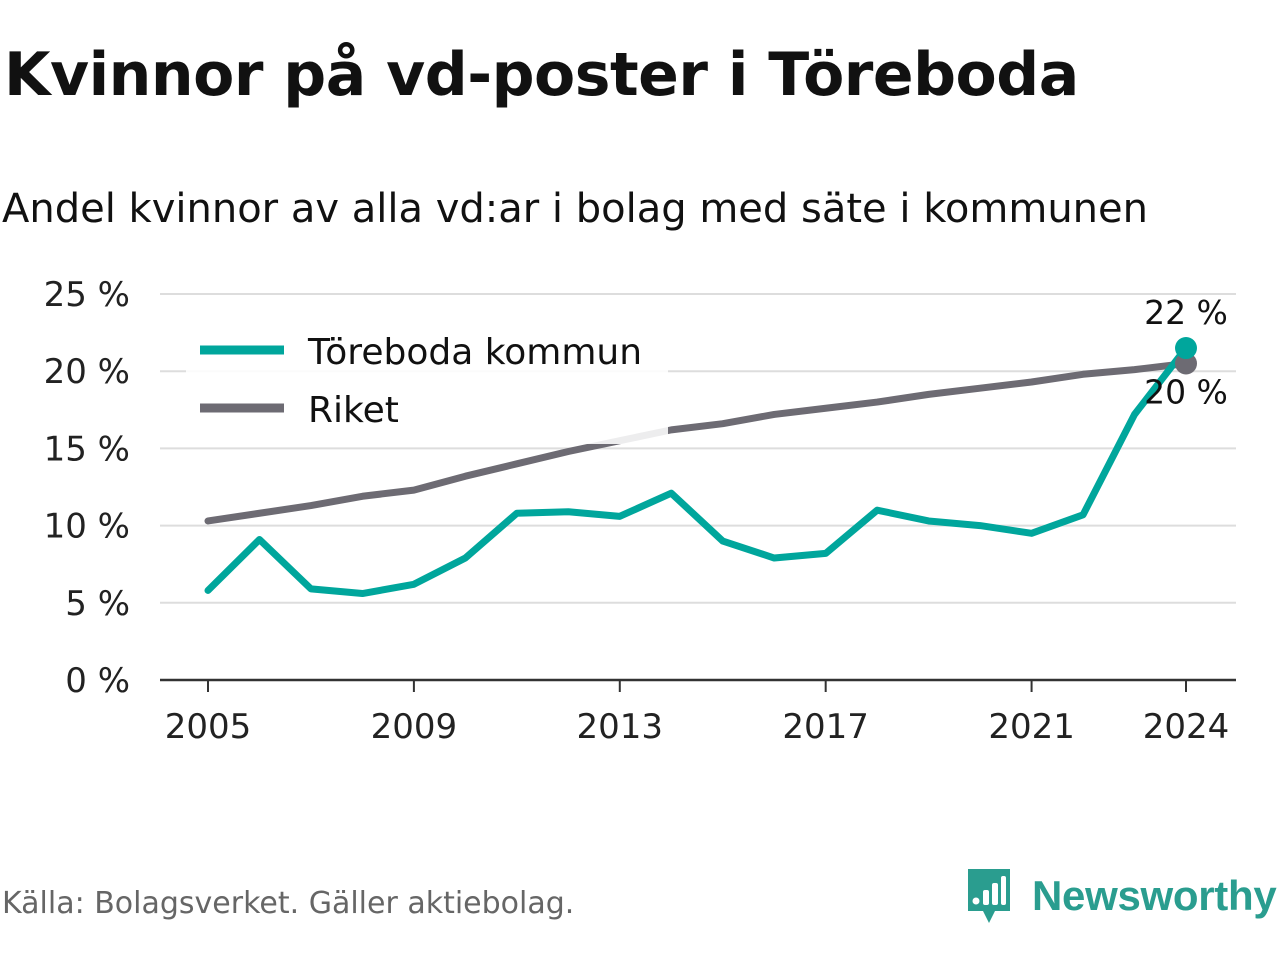 The image size is (1280, 960). Describe the element at coordinates (208, 727) in the screenshot. I see `x-tick-label: 2005` at that location.